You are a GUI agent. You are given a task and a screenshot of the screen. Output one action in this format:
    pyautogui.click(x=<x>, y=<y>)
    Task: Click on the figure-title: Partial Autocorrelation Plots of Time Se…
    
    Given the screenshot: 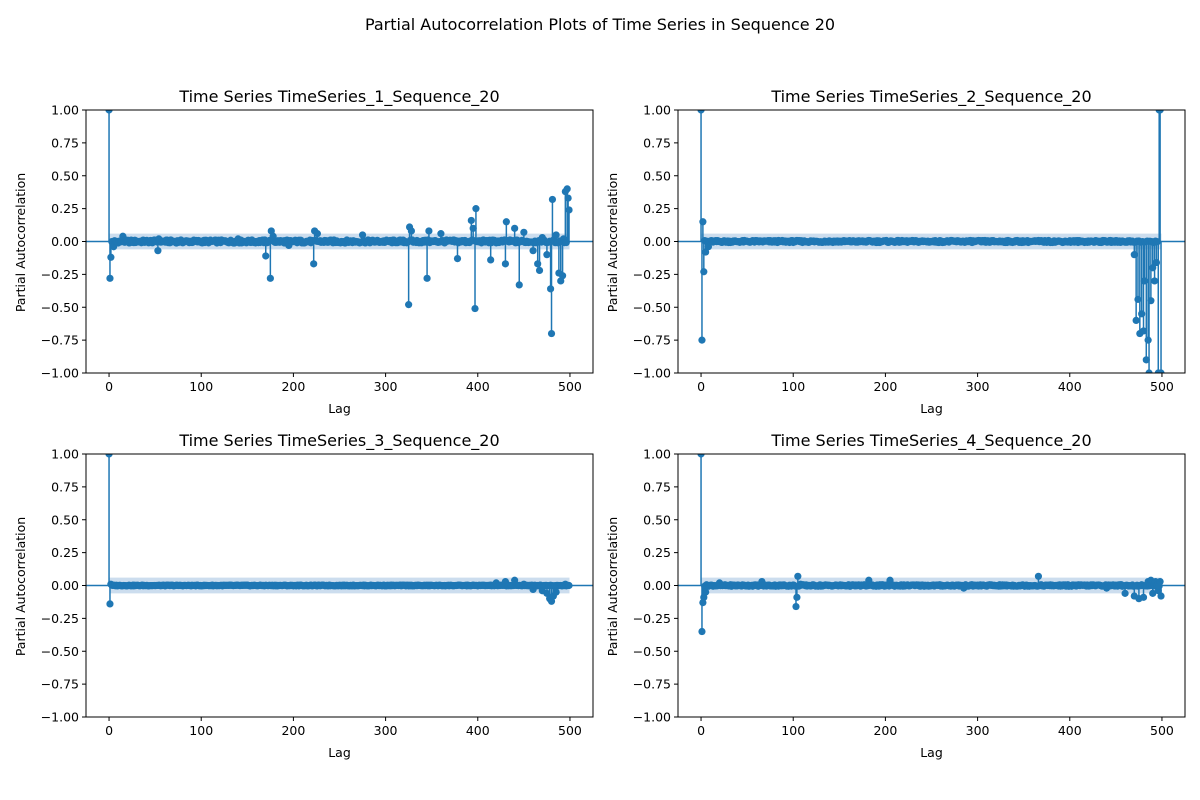 What is the action you would take?
    pyautogui.click(x=600, y=24)
    